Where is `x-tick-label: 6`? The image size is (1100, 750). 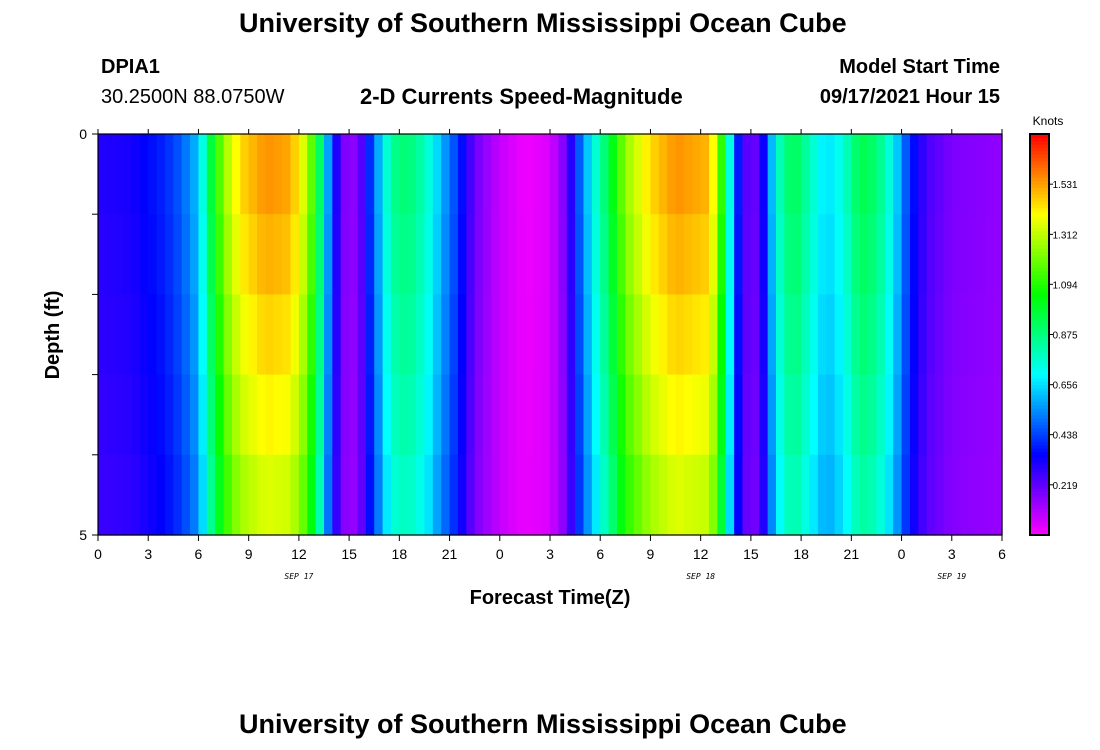 x-tick-label: 6 is located at coordinates (1002, 554).